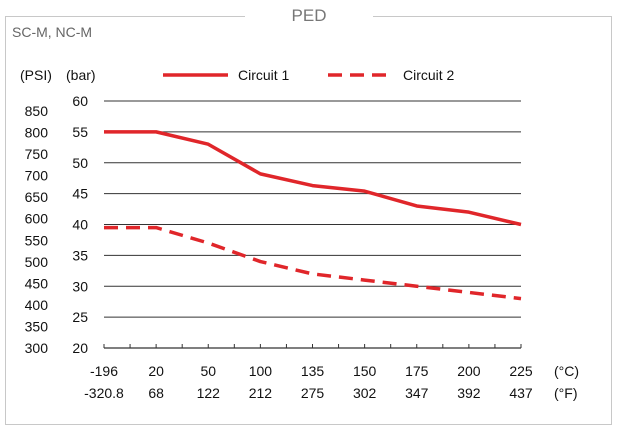 The height and width of the screenshot is (429, 618). I want to click on x-celsius-tick-label: 50, so click(208, 371).